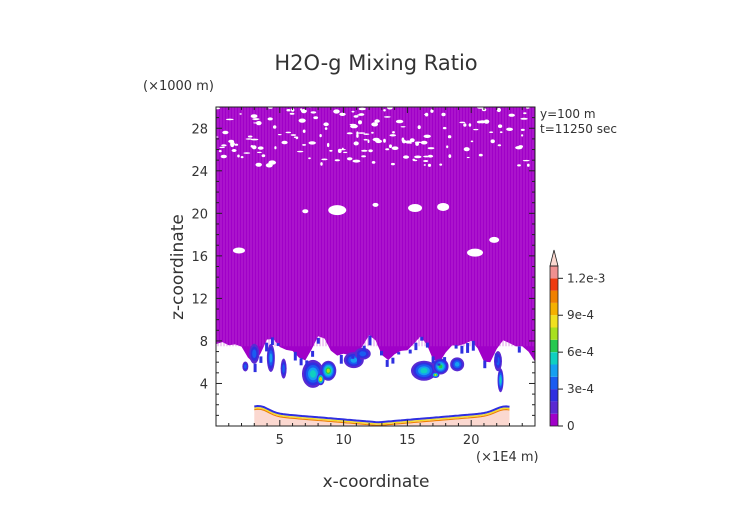  Describe the element at coordinates (571, 426) in the screenshot. I see `colorbar-tick-label: 0` at that location.